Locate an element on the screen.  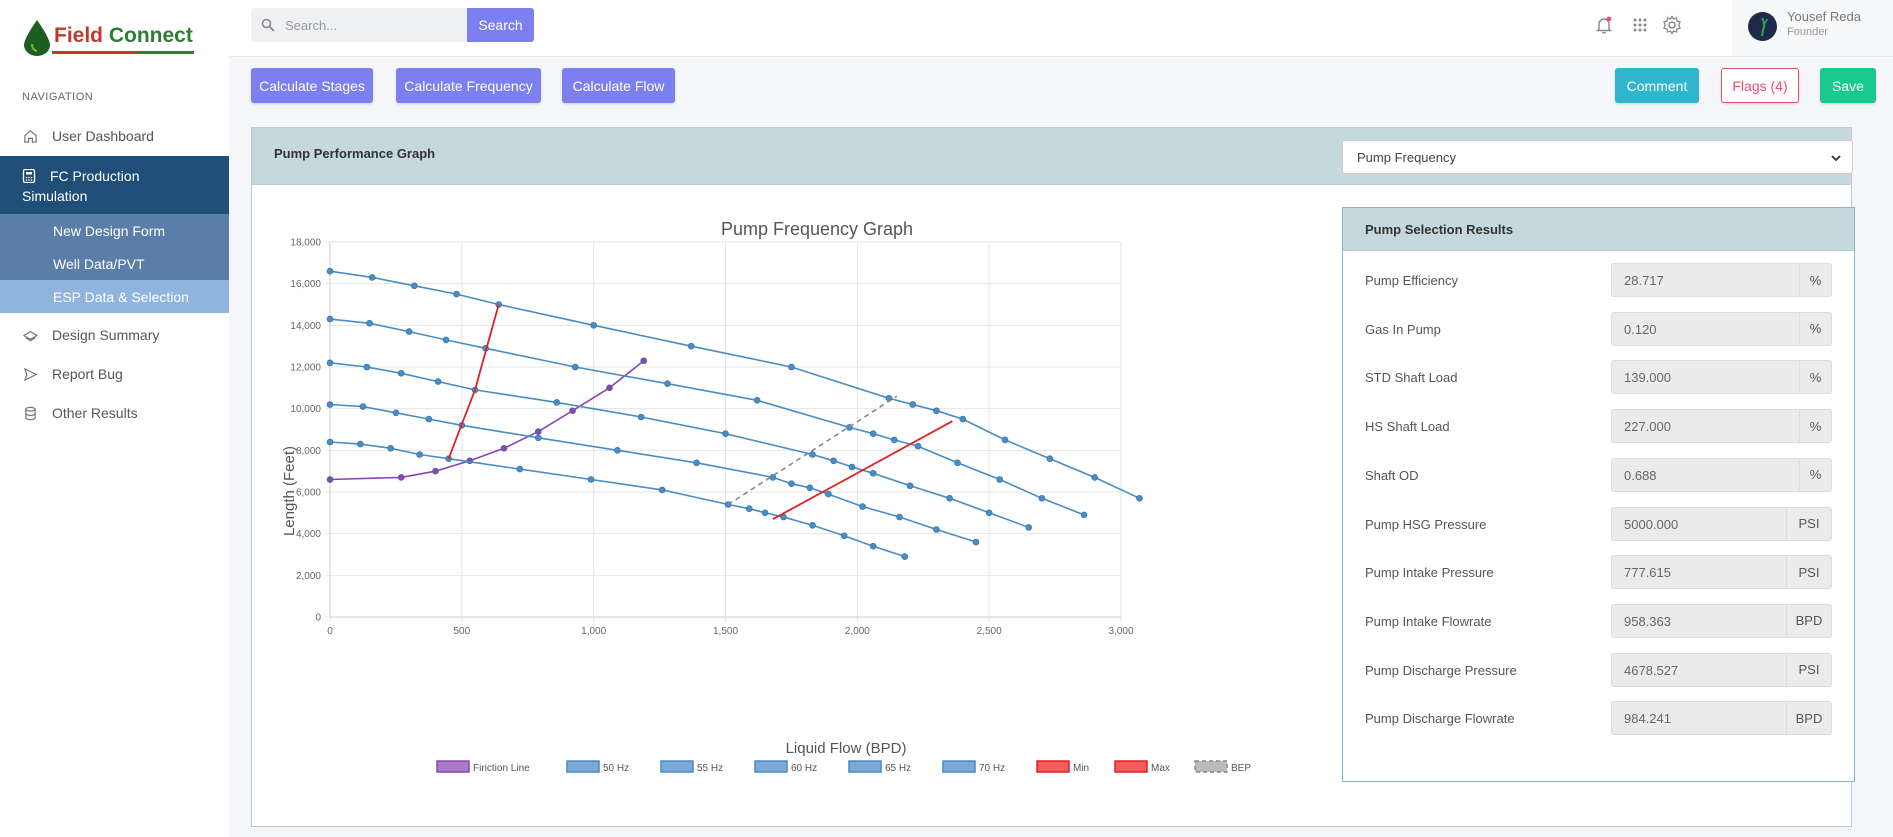
search-button: Search is located at coordinates (500, 25).